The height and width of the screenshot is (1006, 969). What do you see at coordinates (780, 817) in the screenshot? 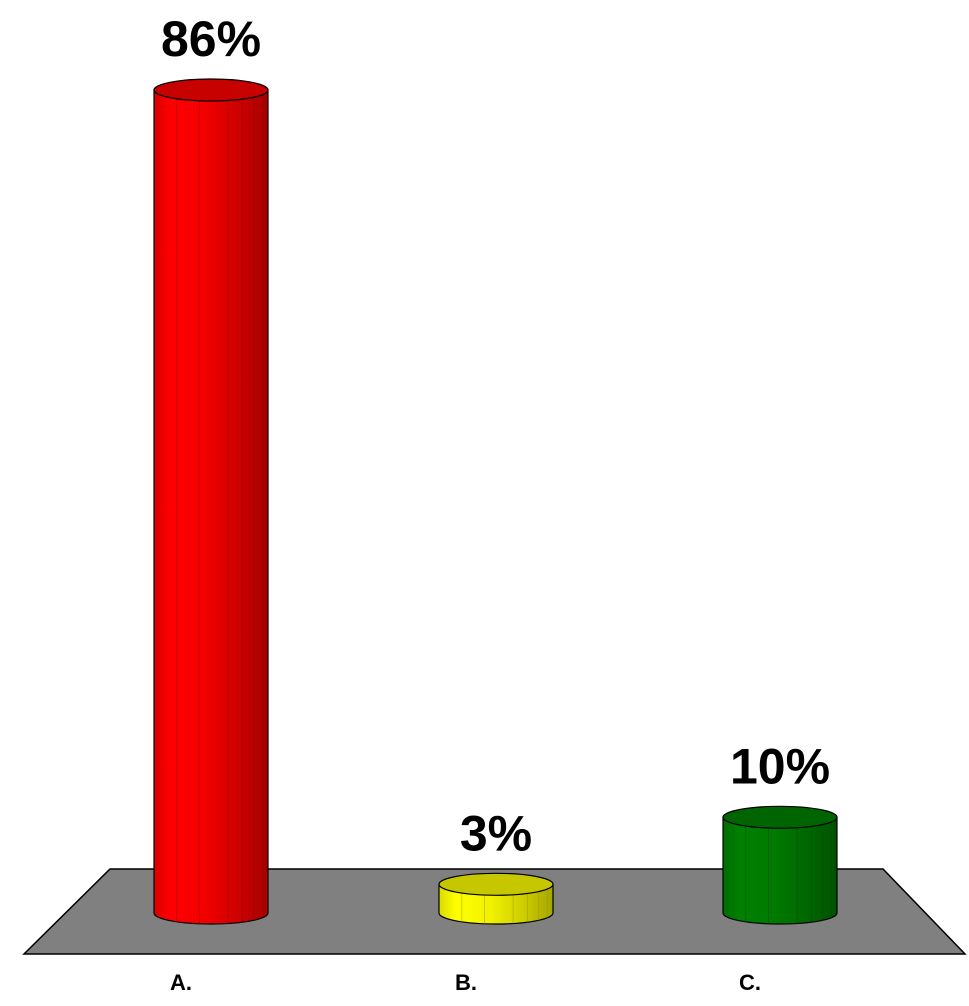
I see `bar-c-top` at bounding box center [780, 817].